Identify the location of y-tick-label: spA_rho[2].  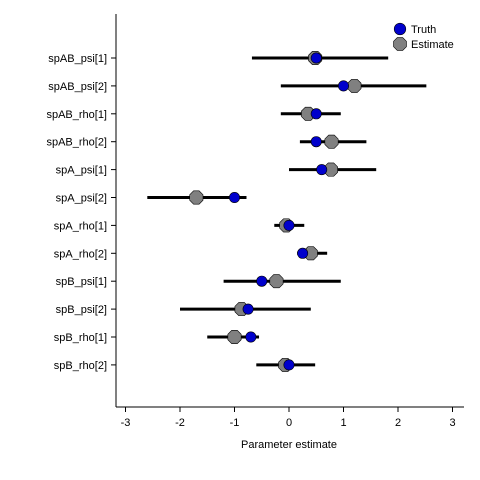
(80, 254).